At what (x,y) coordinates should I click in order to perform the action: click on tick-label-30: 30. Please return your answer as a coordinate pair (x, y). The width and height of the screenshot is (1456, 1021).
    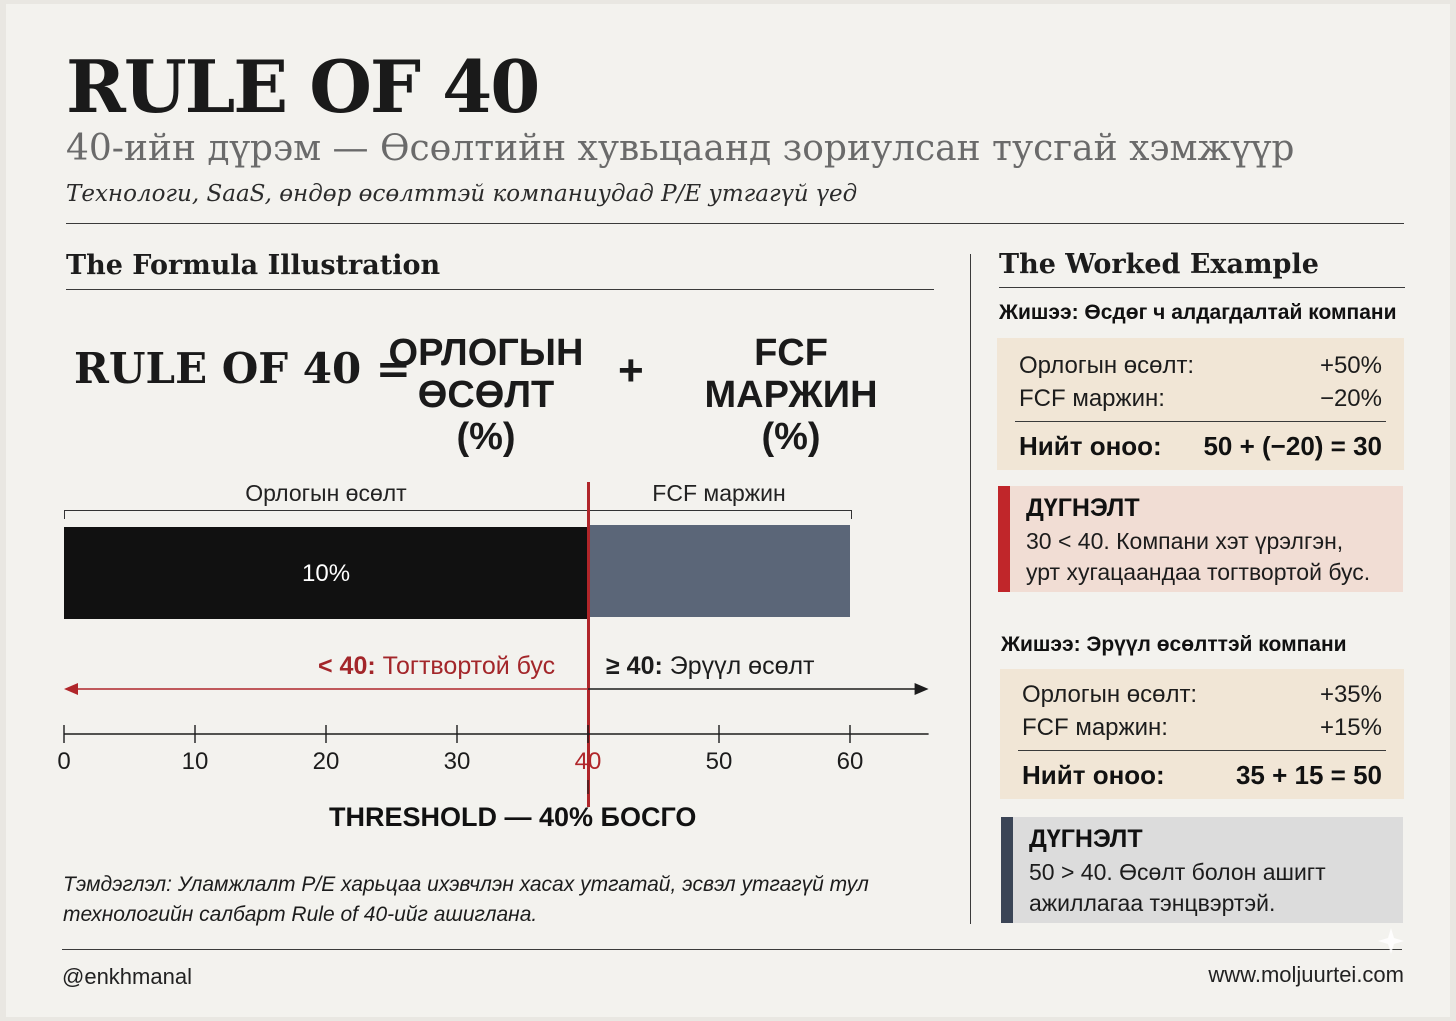
    Looking at the image, I should click on (457, 761).